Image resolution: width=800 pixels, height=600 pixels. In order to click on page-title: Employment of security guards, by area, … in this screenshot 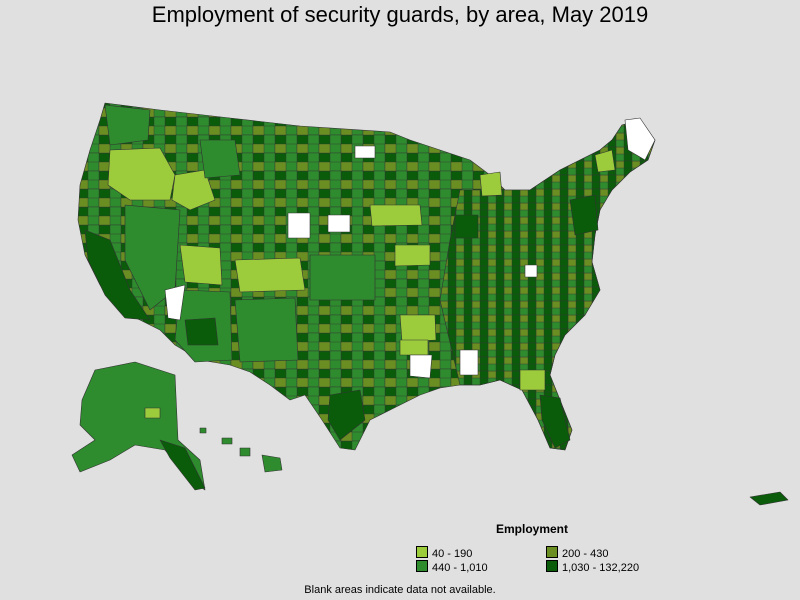, I will do `click(400, 14)`.